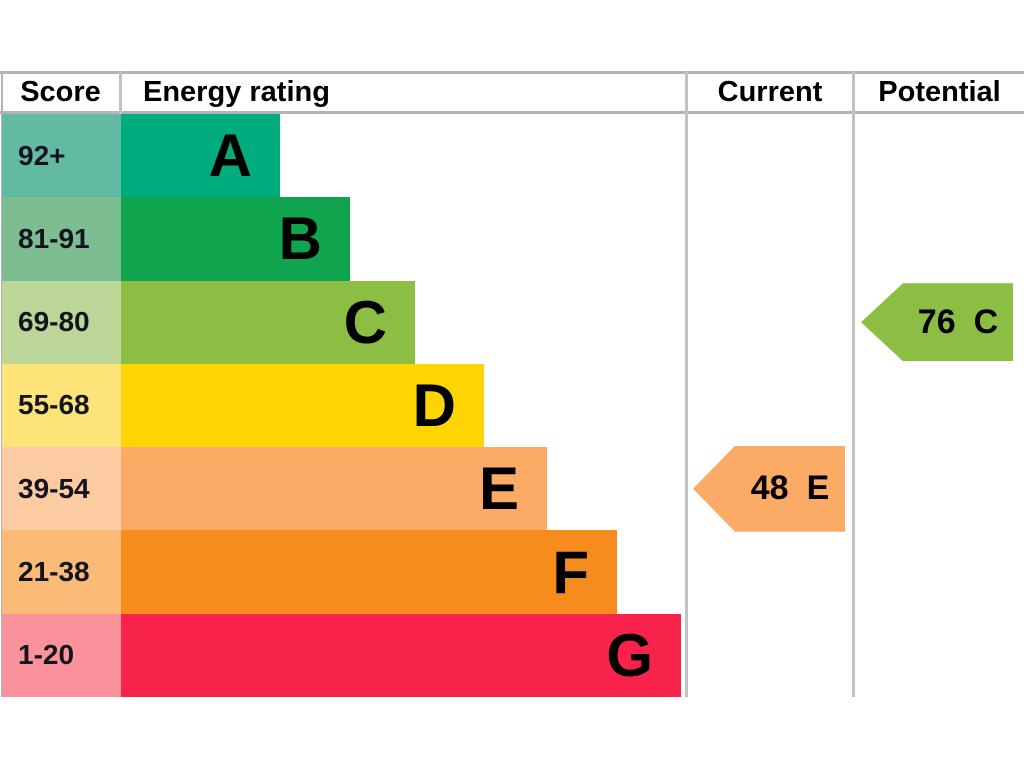  I want to click on current-score: 48, so click(769, 488).